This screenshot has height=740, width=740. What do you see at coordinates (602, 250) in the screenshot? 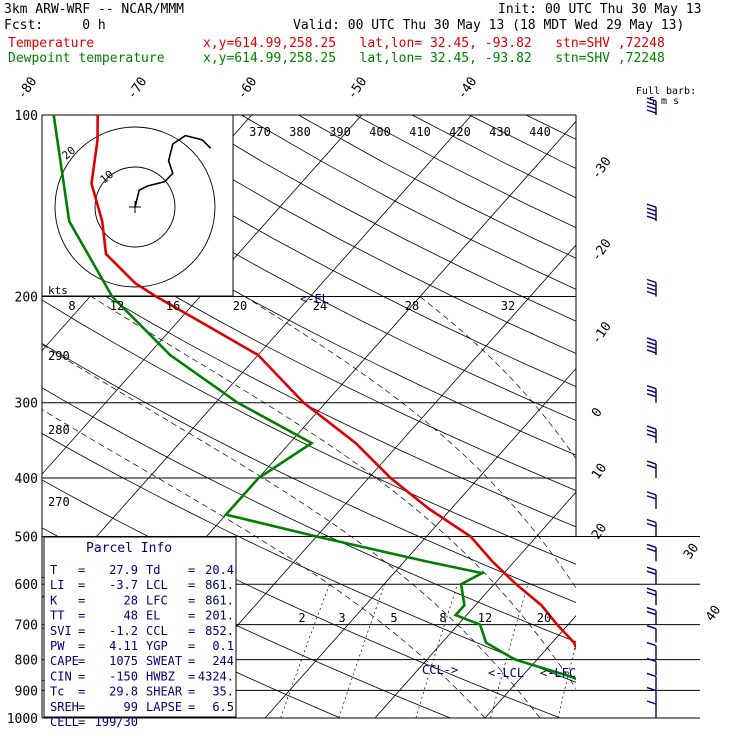
I see `isotherm-label: -20` at bounding box center [602, 250].